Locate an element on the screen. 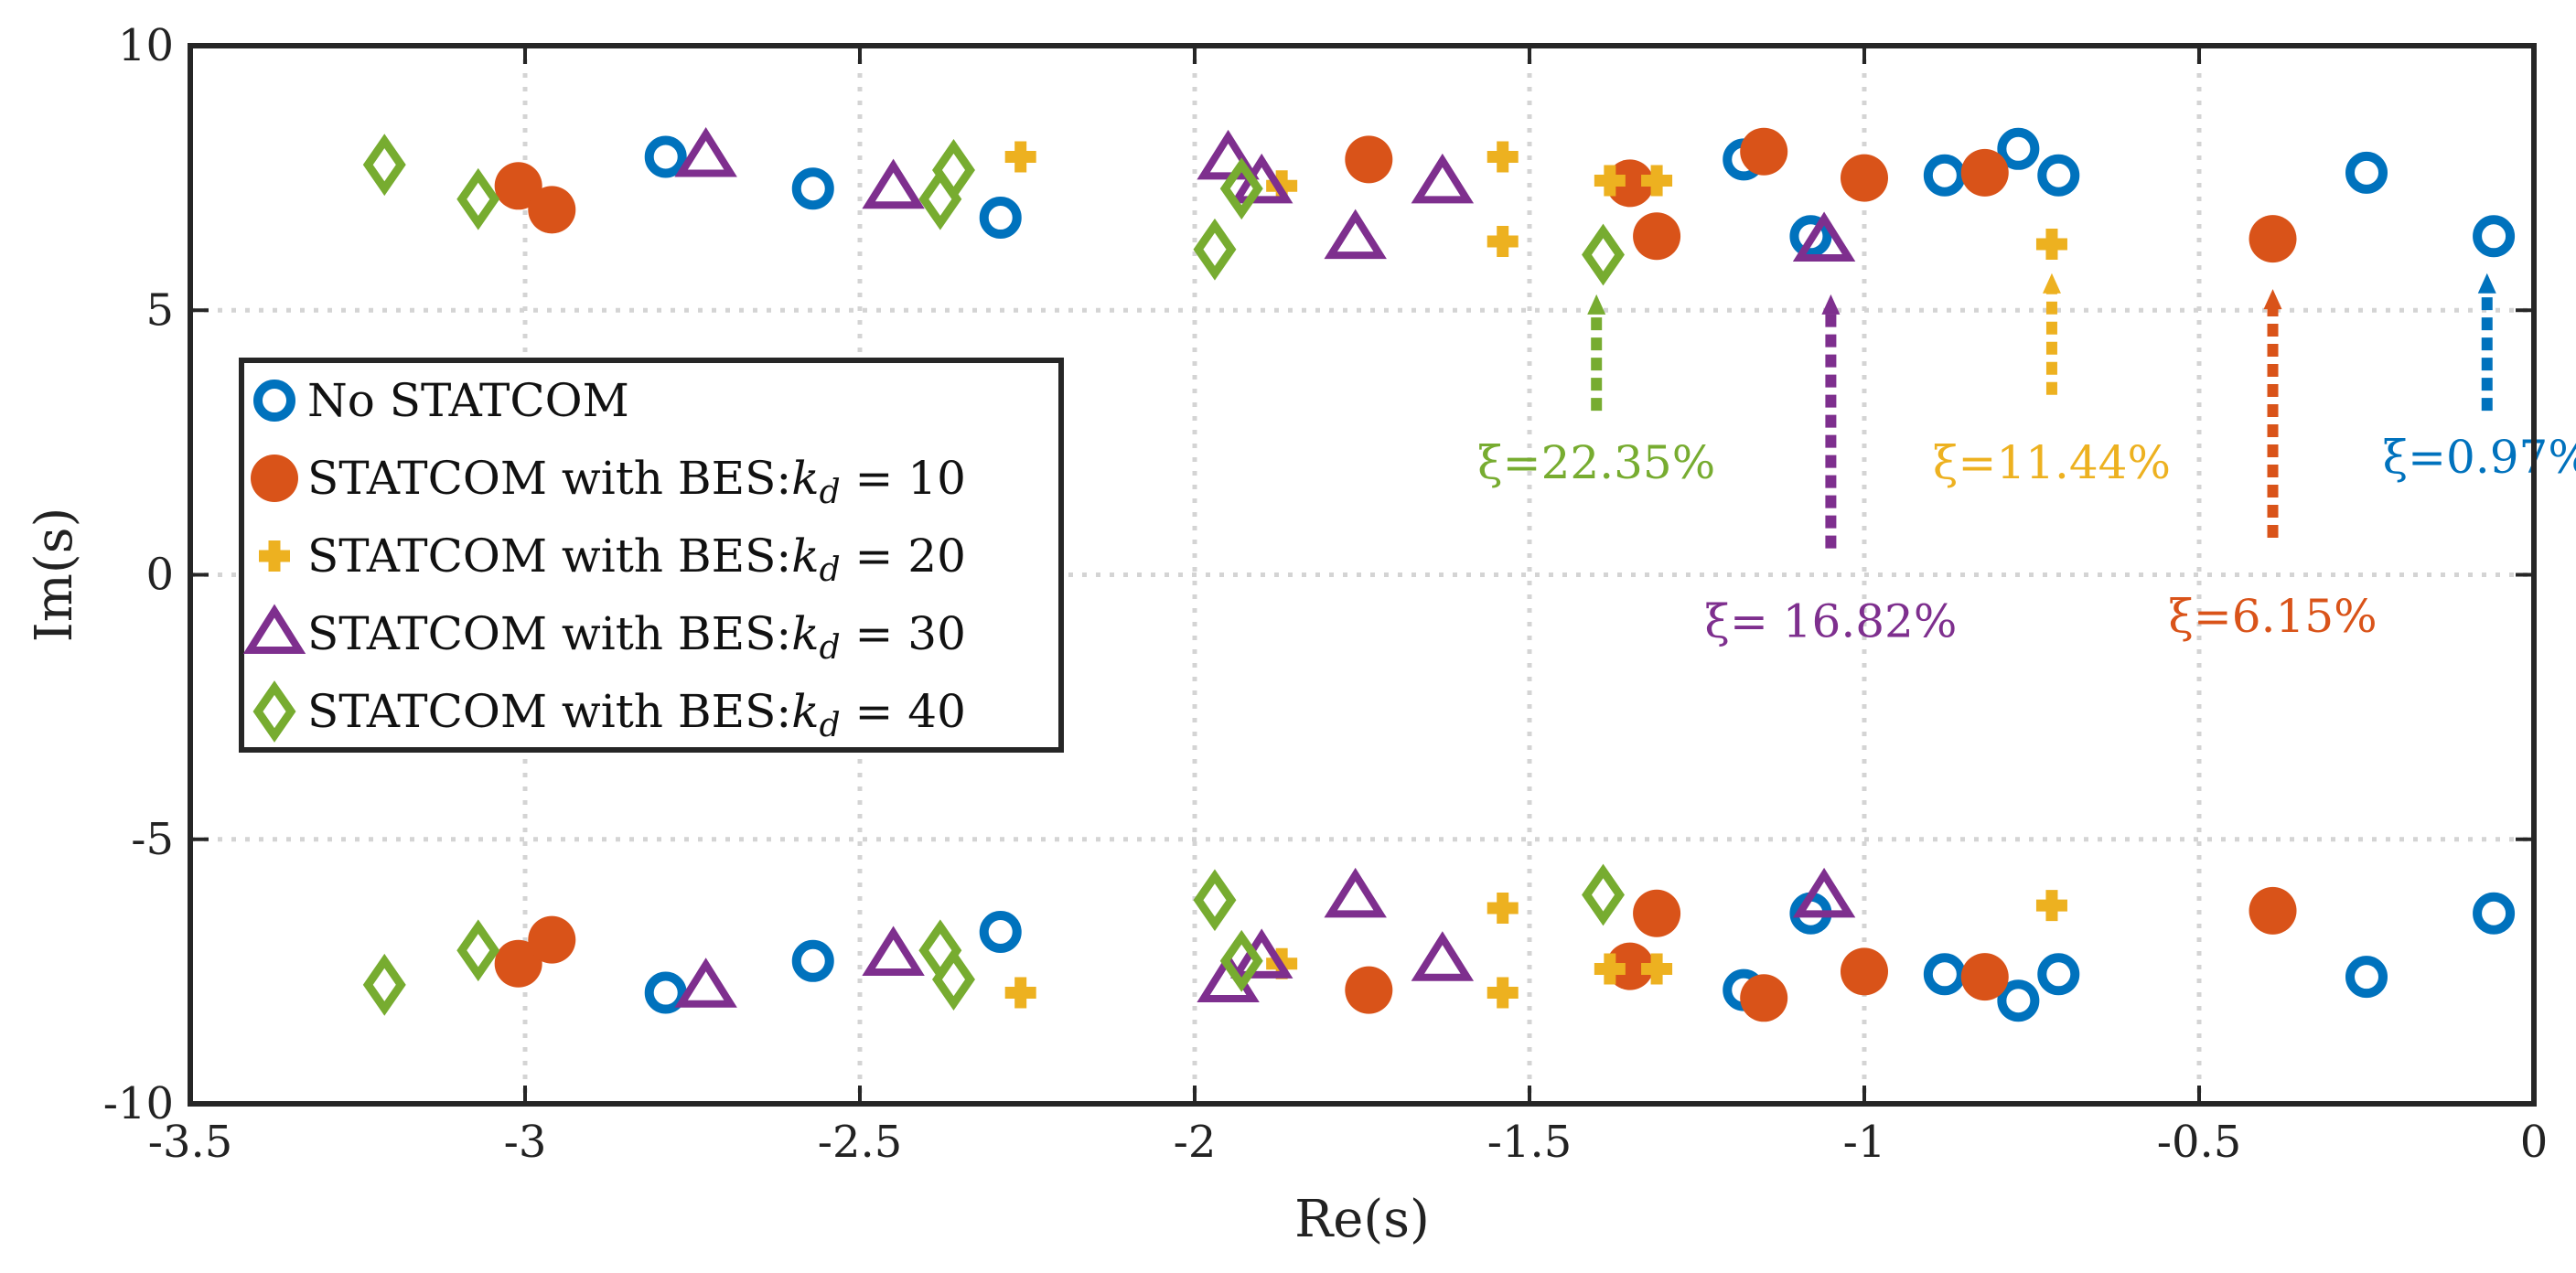 The image size is (2576, 1273). legend-item: No STATCOM is located at coordinates (441, 400).